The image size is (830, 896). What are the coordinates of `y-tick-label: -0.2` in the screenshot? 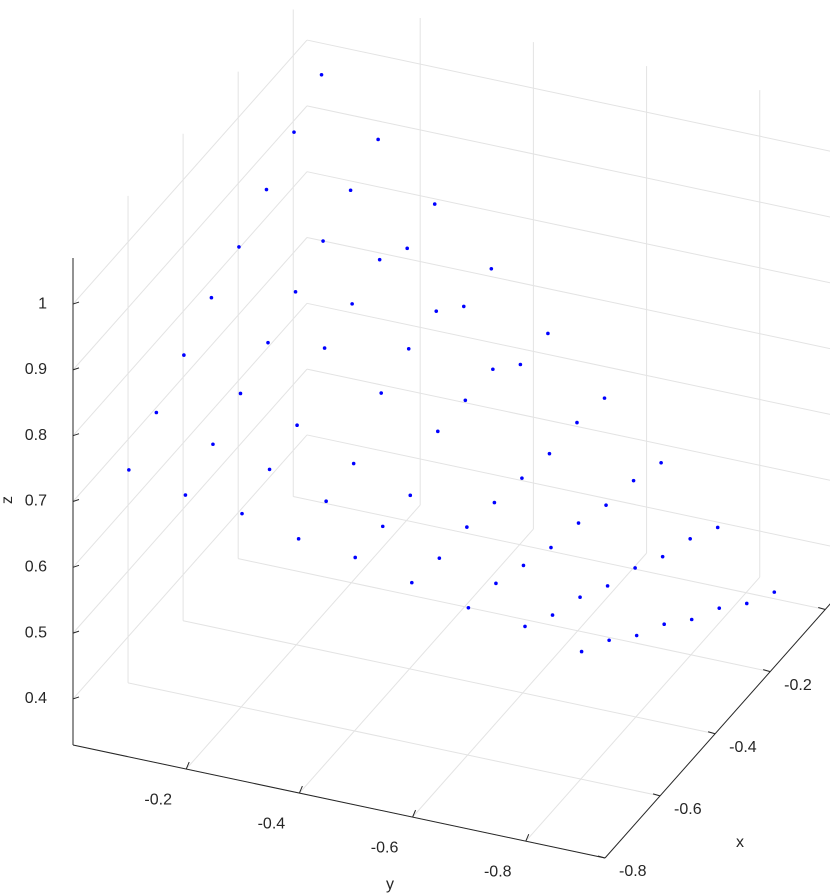 It's located at (158, 799).